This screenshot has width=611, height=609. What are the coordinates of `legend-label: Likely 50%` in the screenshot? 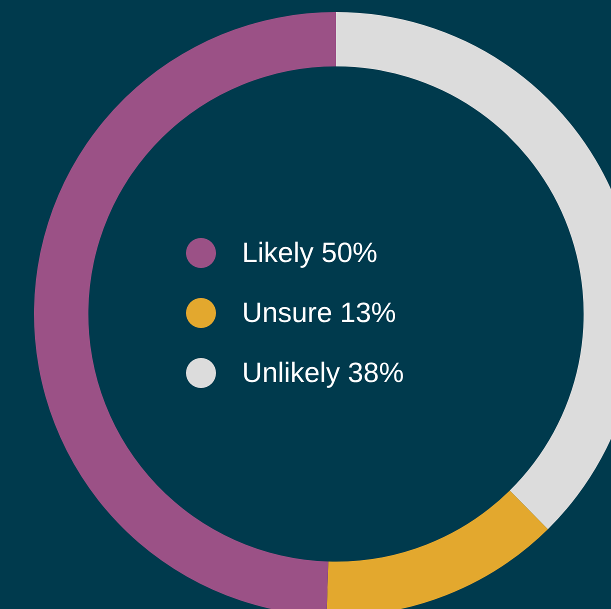 It's located at (310, 253).